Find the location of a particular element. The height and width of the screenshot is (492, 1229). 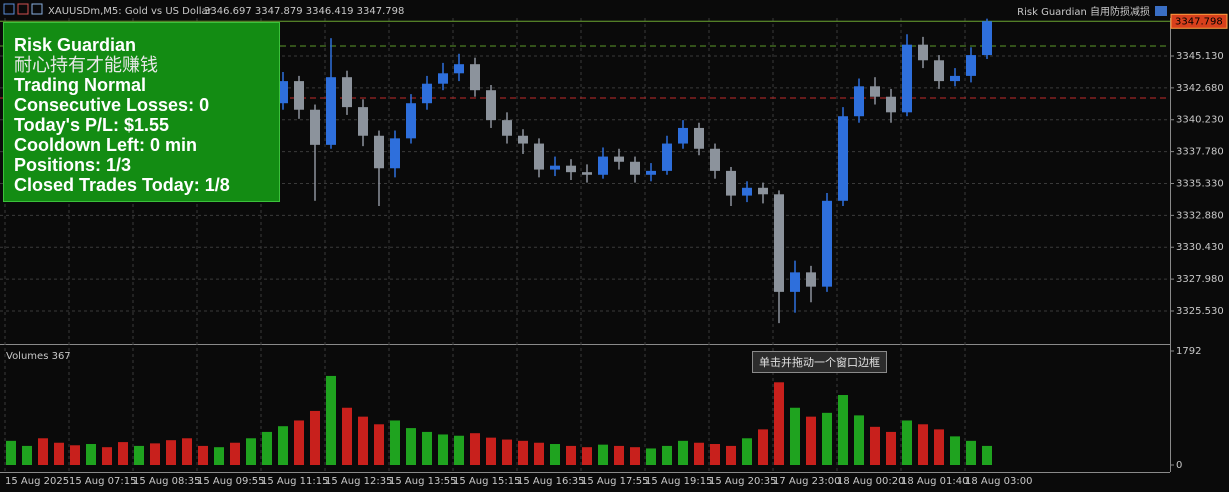

x-tick-label: 18 Aug 00:20 is located at coordinates (870, 481).